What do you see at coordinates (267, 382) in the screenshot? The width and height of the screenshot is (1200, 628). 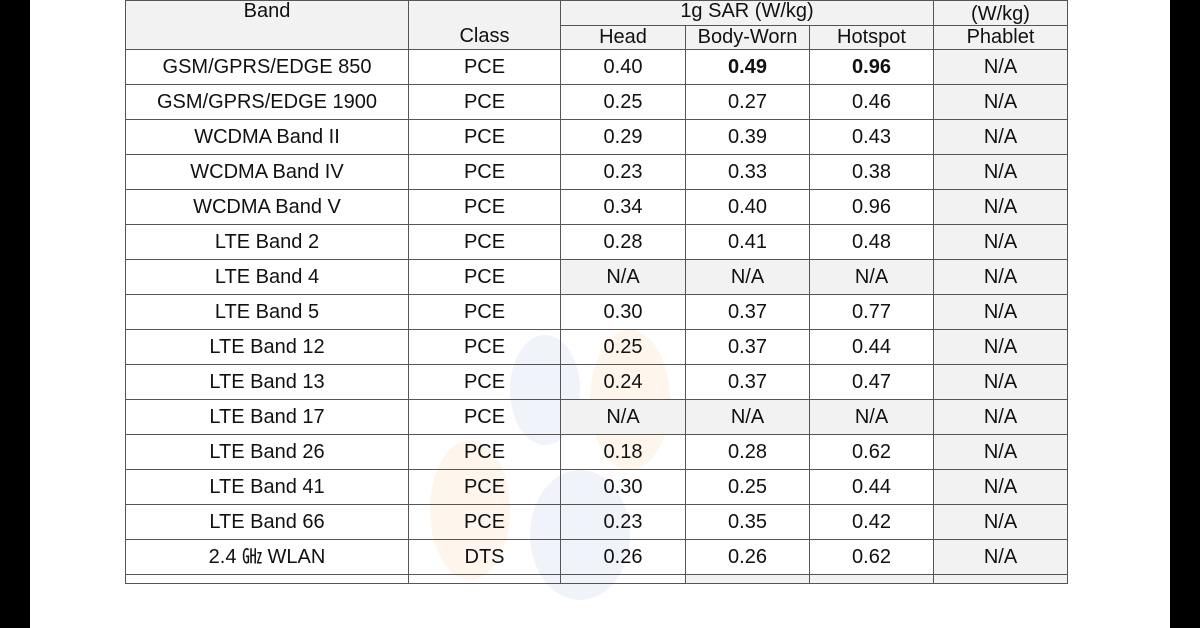 I see `cell-band: LTE Band 13` at bounding box center [267, 382].